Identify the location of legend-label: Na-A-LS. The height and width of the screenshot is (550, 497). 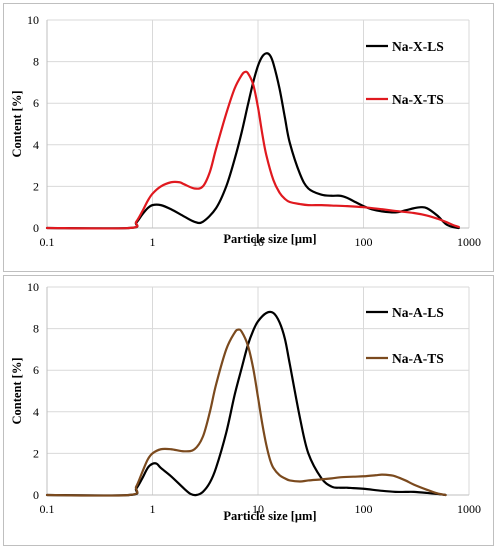
(418, 312).